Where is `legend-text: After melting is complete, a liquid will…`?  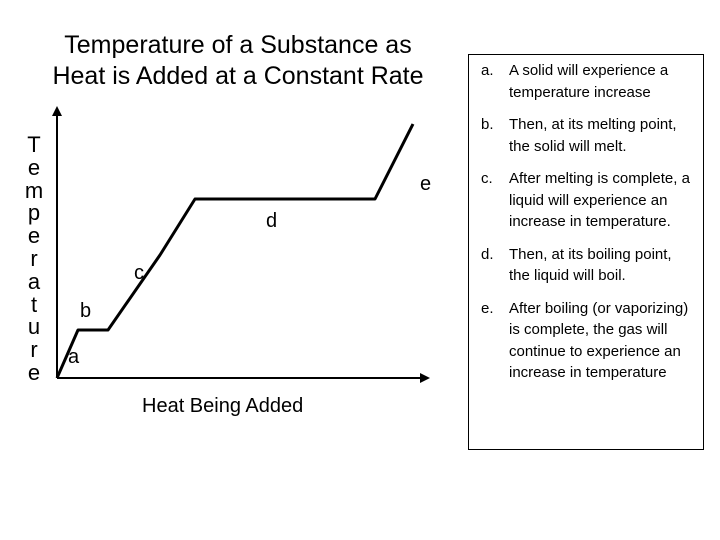 legend-text: After melting is complete, a liquid will… is located at coordinates (599, 200).